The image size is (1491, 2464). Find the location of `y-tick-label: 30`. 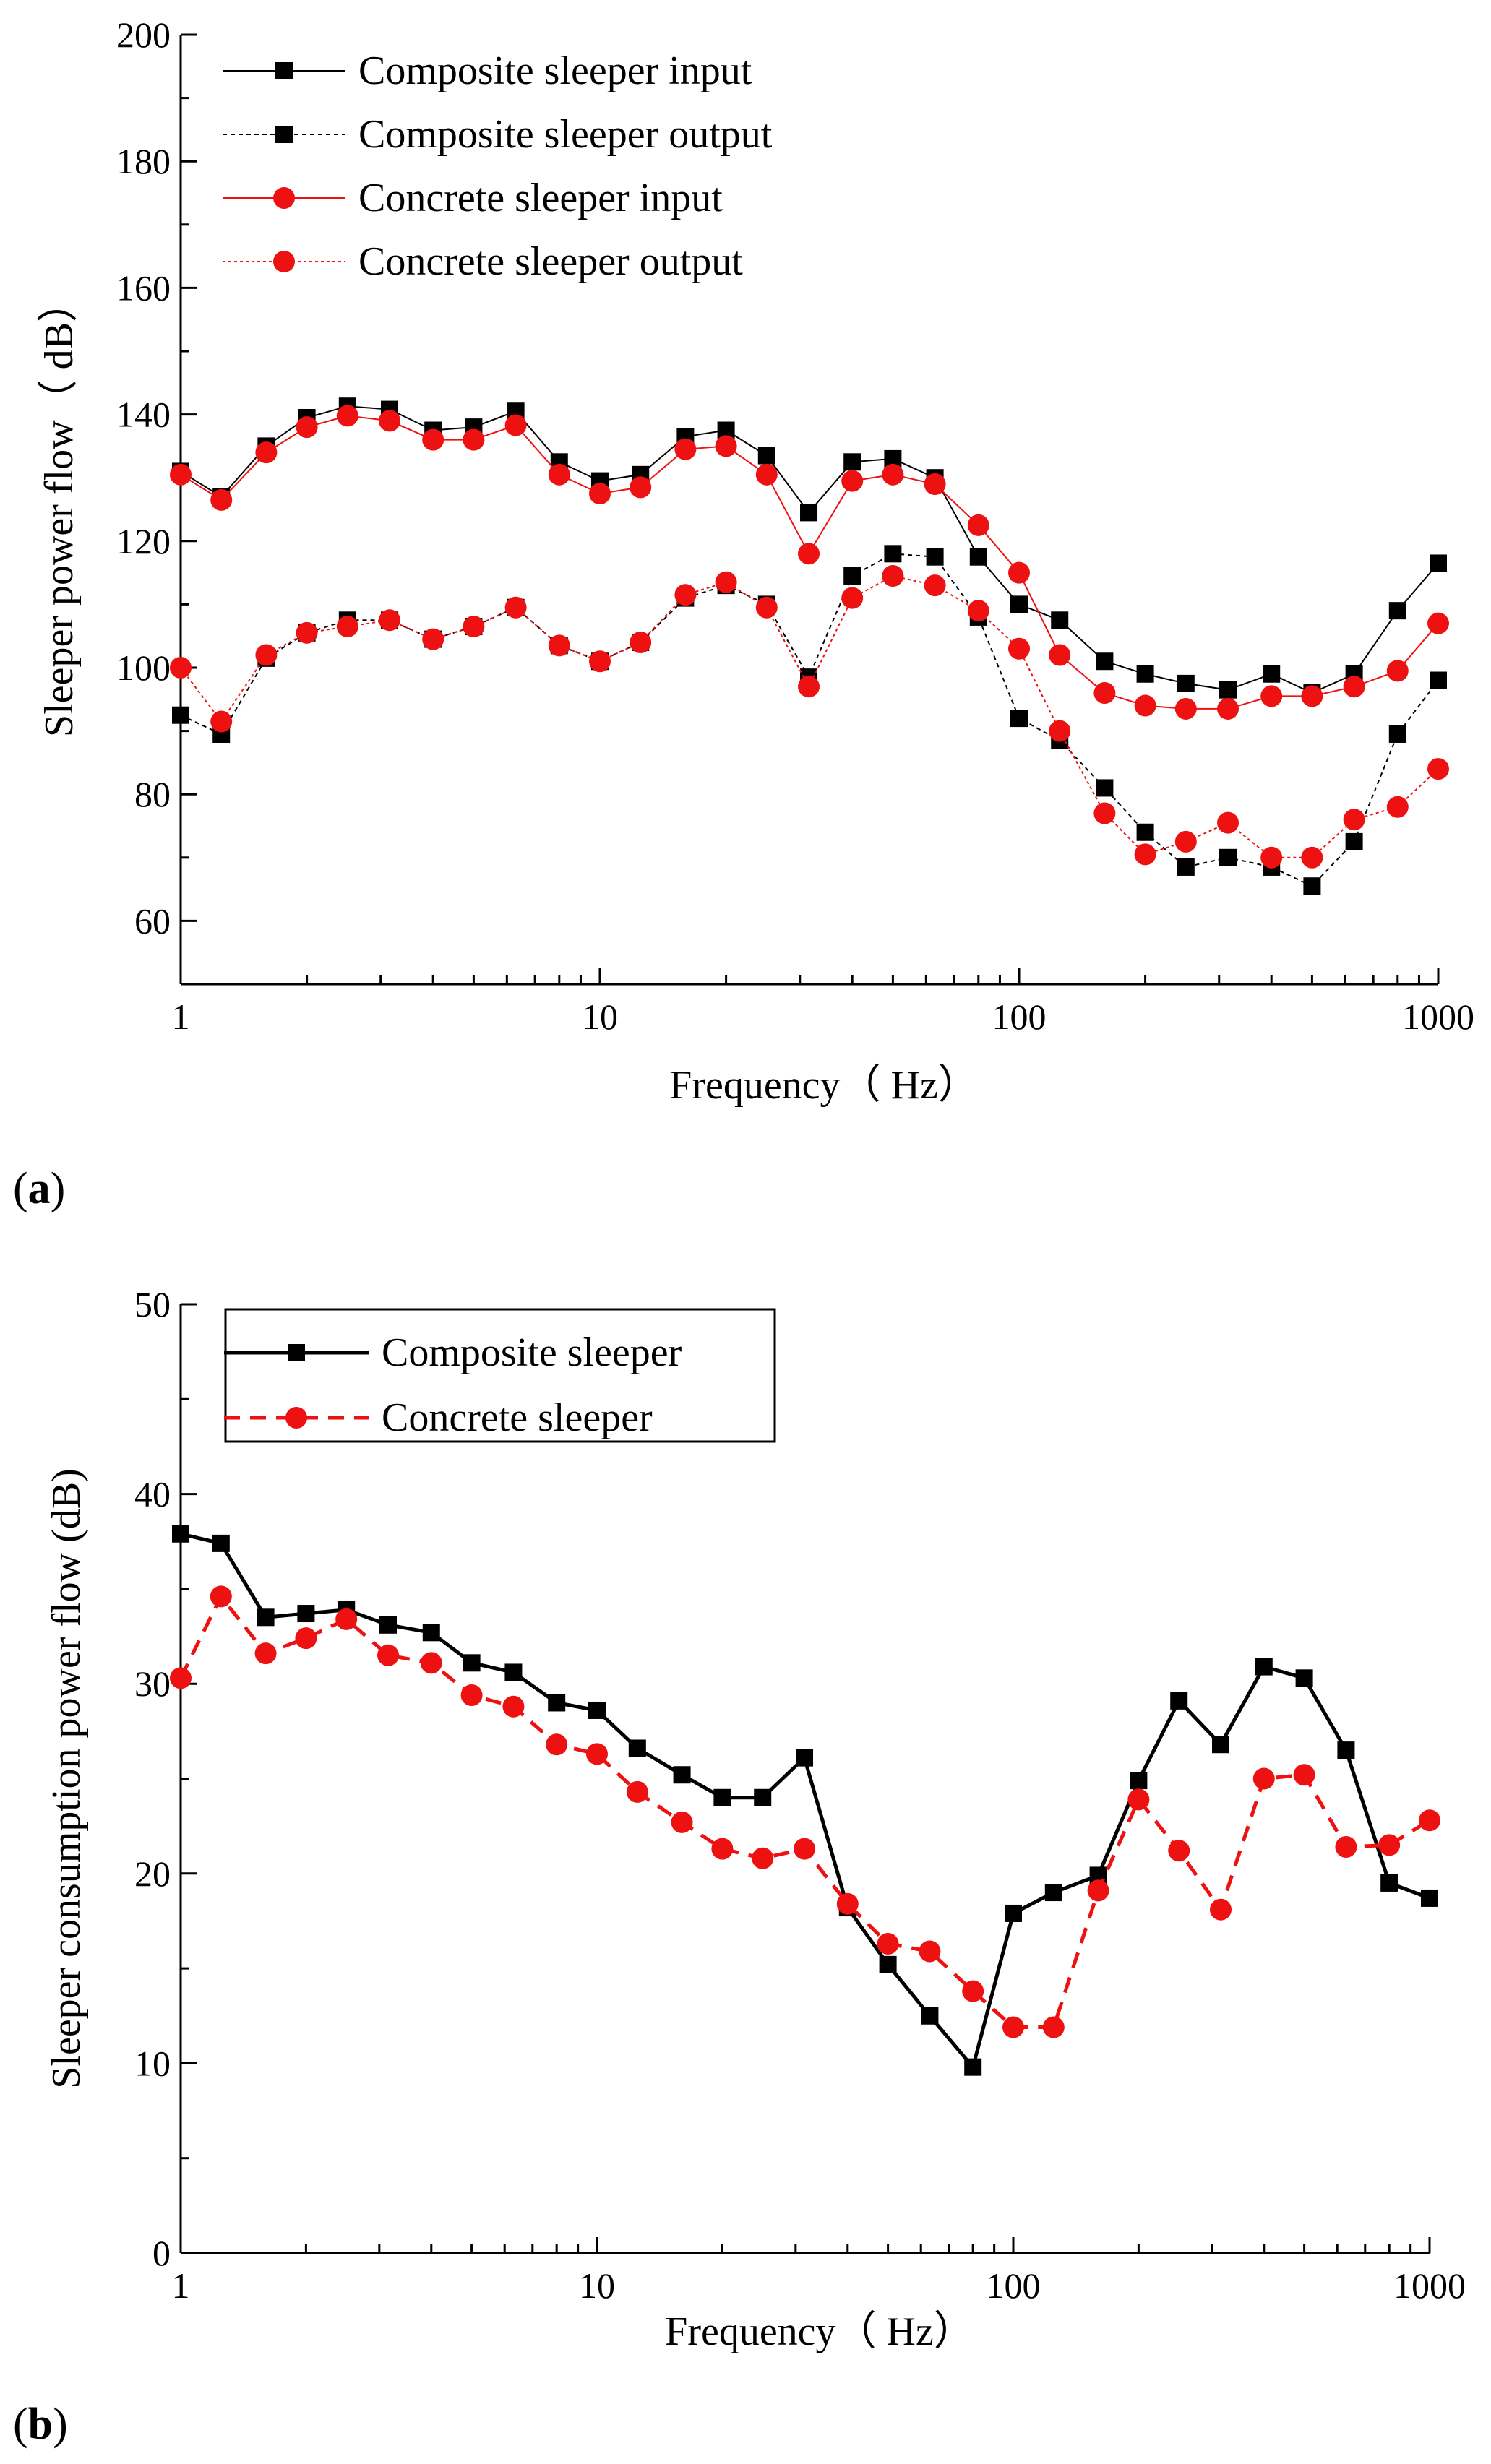

y-tick-label: 30 is located at coordinates (152, 1683).